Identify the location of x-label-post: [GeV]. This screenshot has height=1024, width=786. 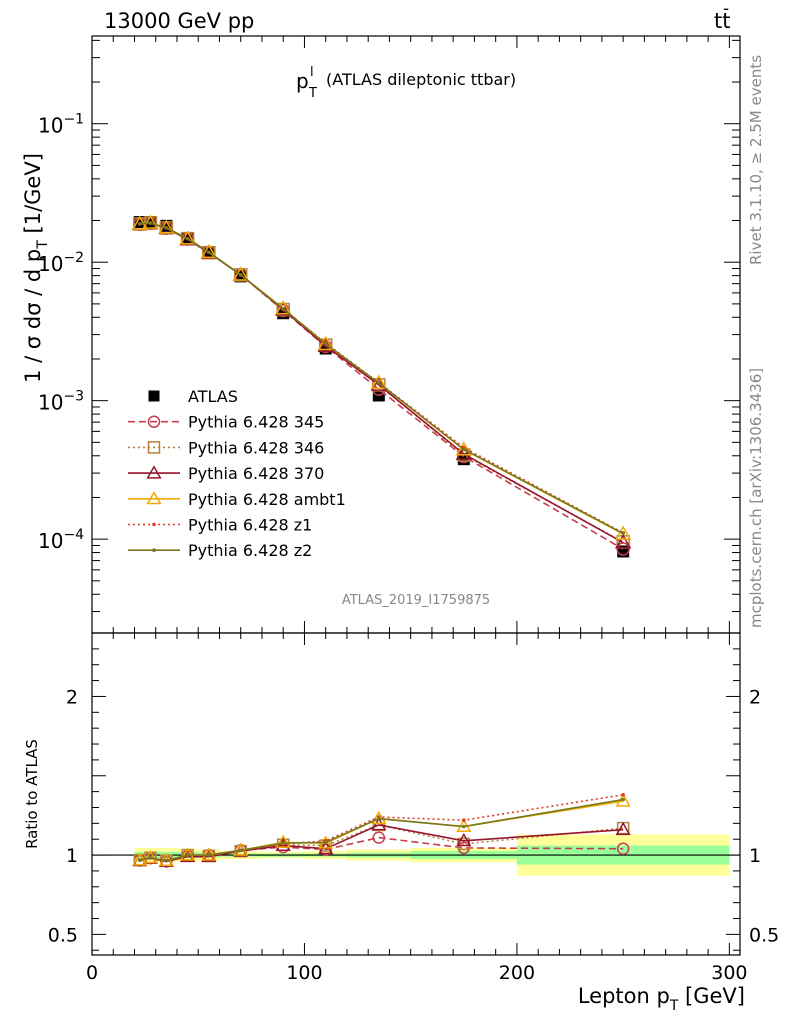
(711, 996).